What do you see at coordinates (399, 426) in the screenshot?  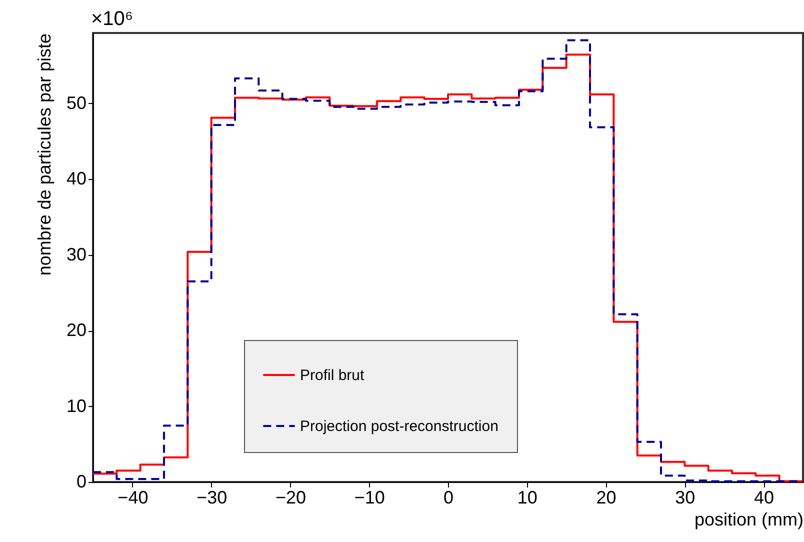 I see `legend-label: Projection post-reconstruction` at bounding box center [399, 426].